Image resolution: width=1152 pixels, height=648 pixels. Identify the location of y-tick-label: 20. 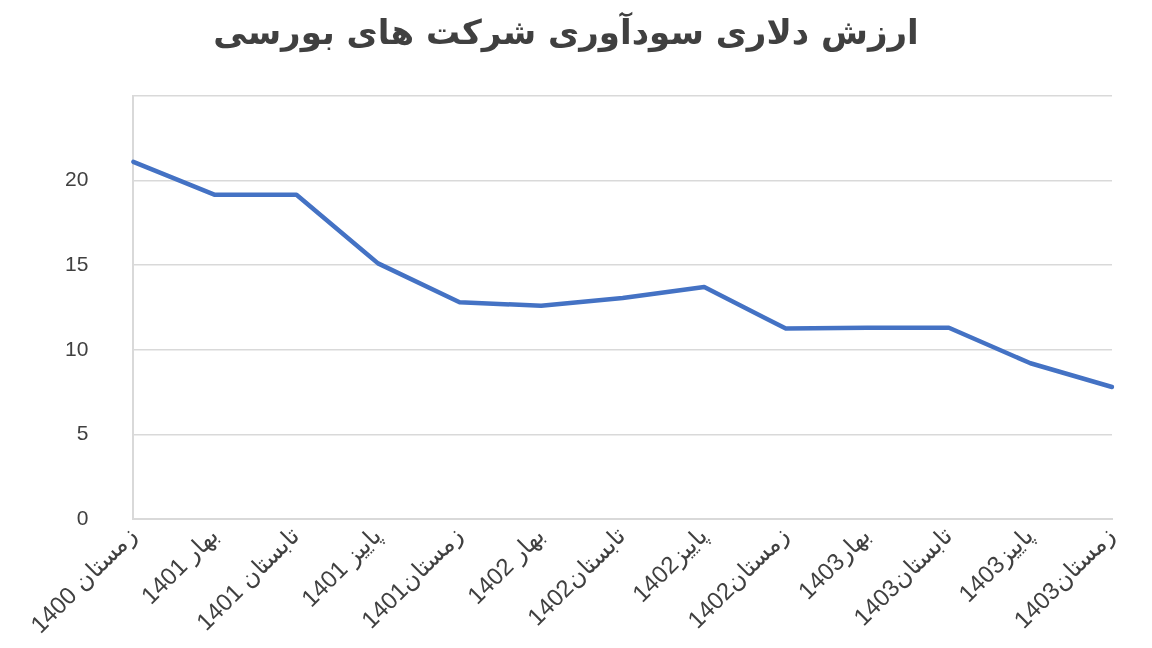
(77, 179).